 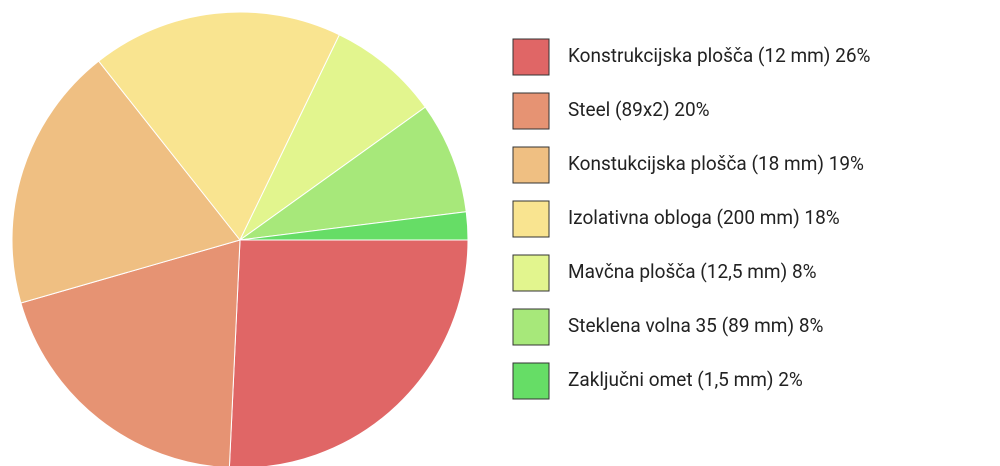 What do you see at coordinates (790, 379) in the screenshot?
I see `legend-value: 2%` at bounding box center [790, 379].